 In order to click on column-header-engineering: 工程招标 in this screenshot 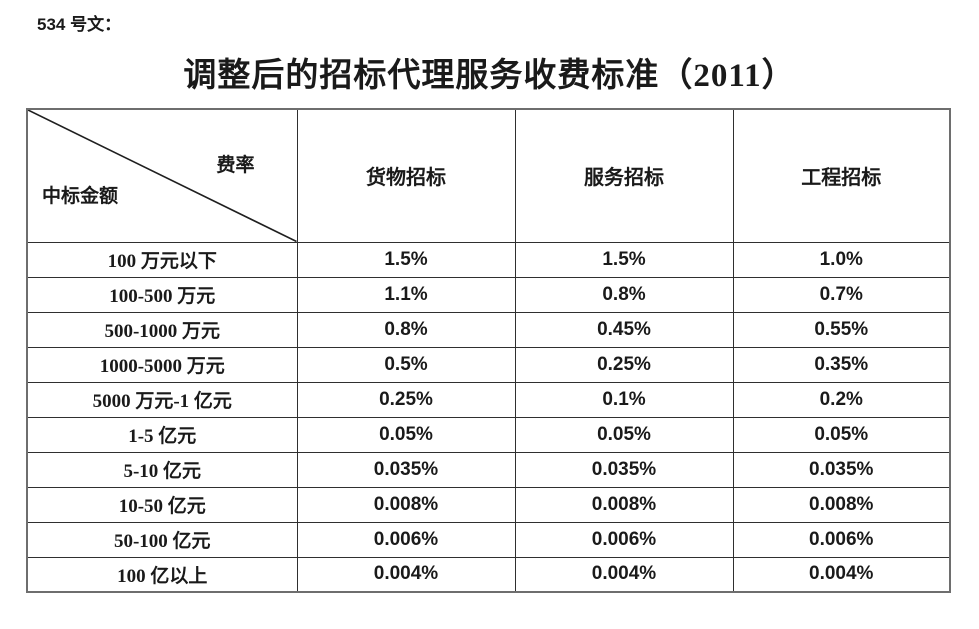, I will do `click(841, 175)`.